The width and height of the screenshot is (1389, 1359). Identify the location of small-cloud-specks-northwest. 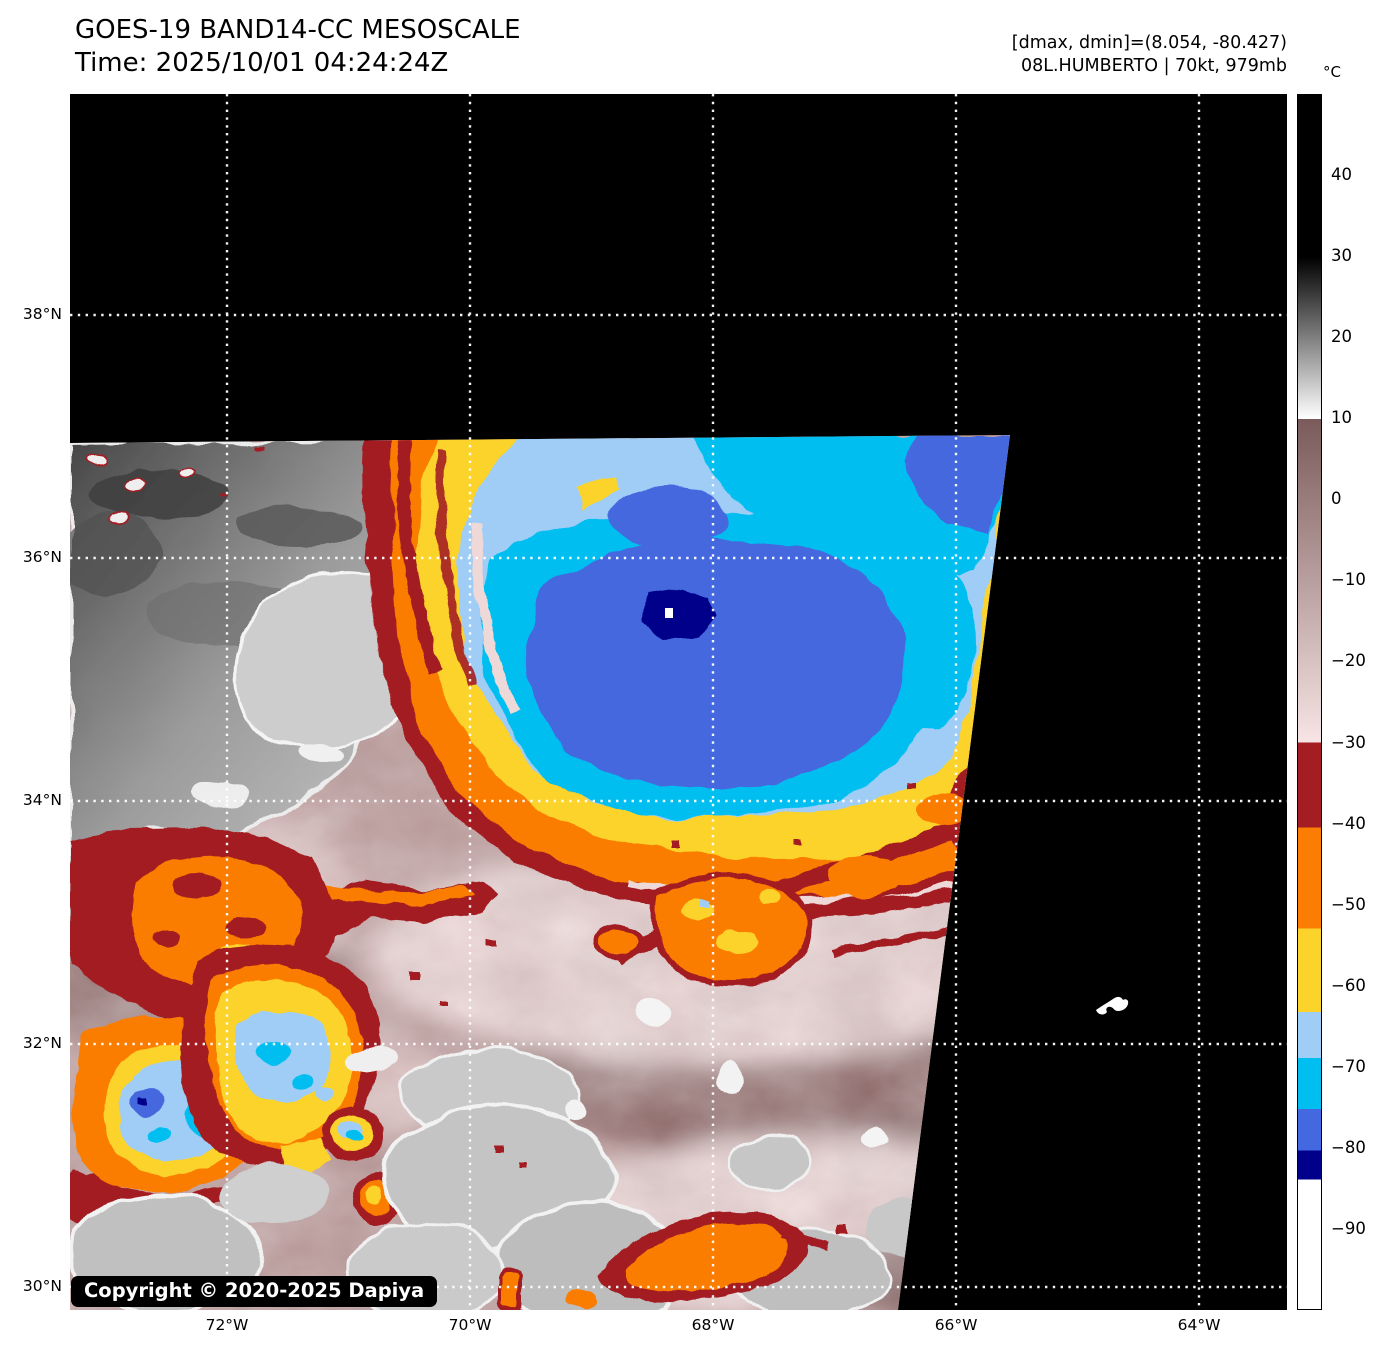
(175, 485).